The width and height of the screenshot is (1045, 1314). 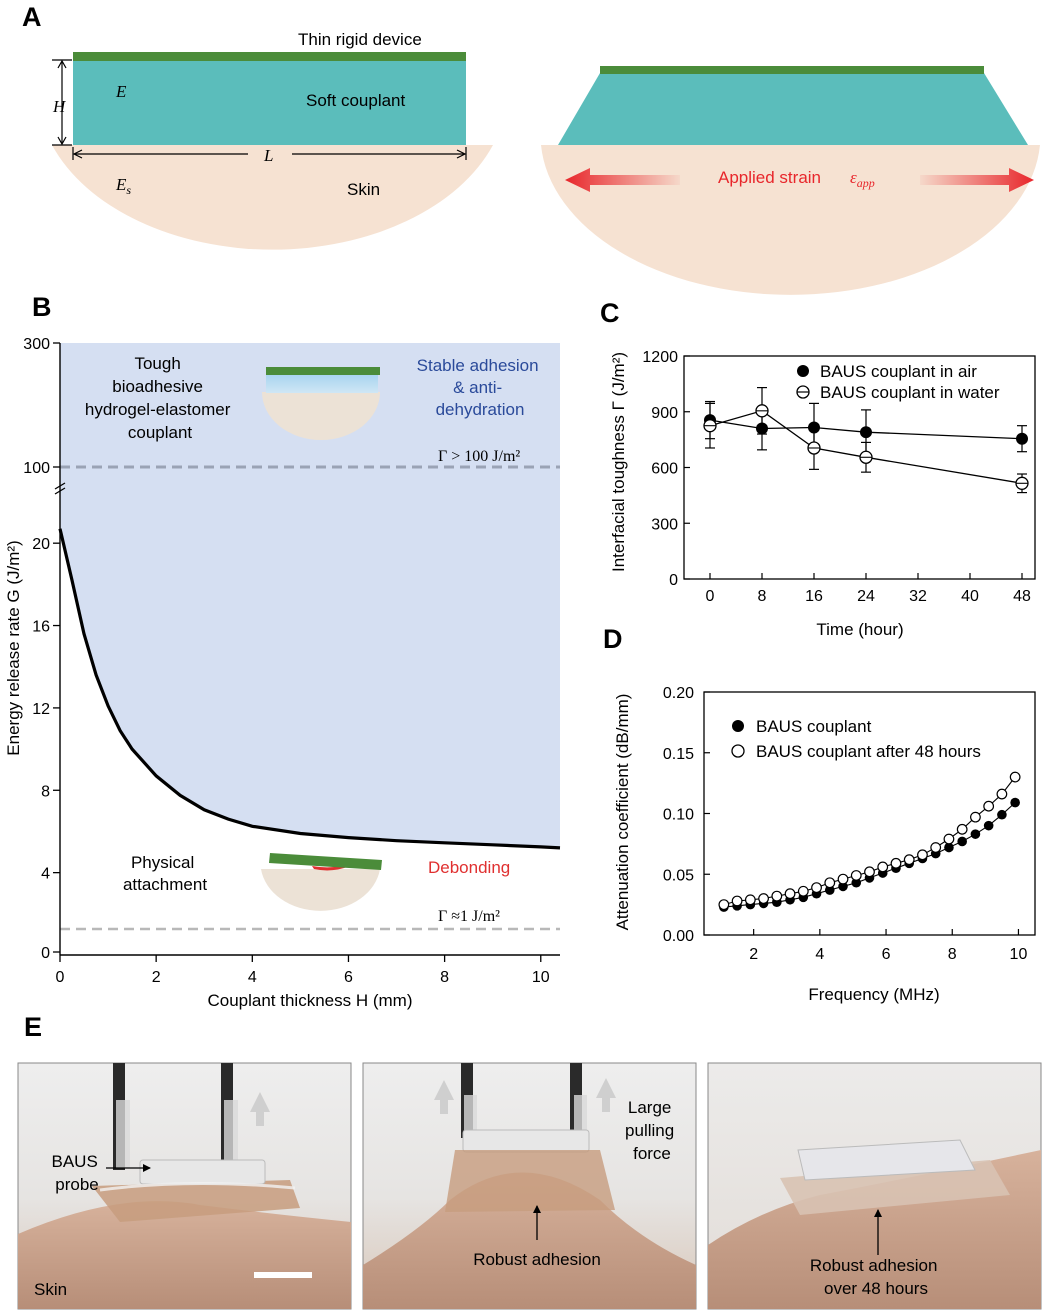 I want to click on b-y-tick-label: 100, so click(x=36, y=468).